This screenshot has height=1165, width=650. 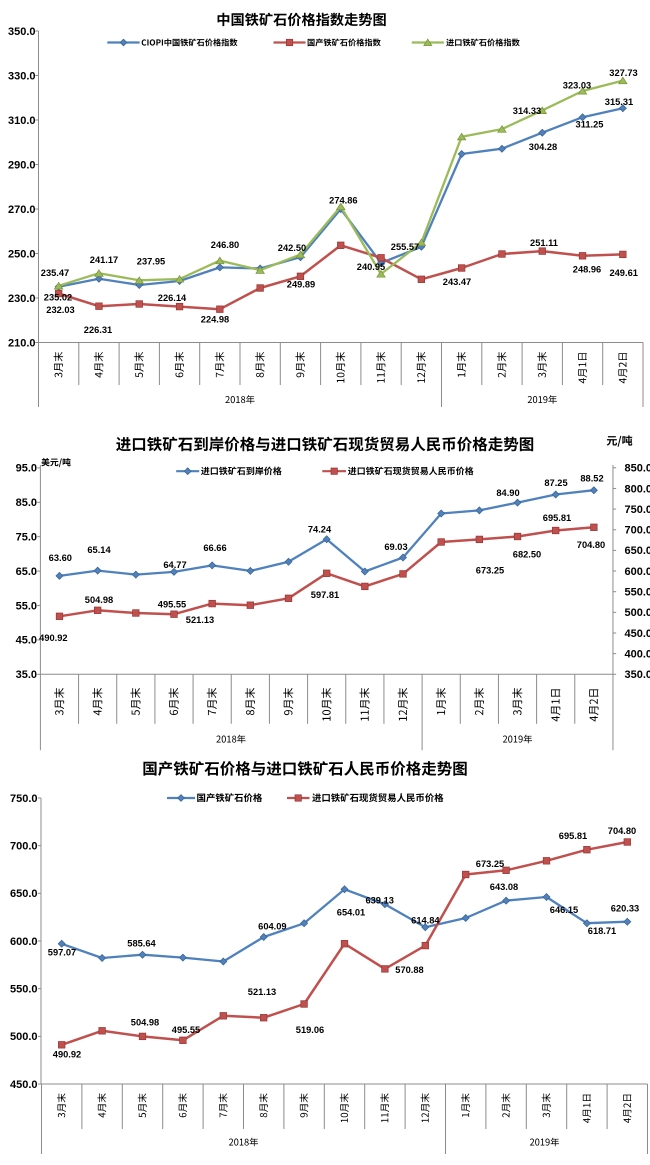 I want to click on svg-text: 84.90, so click(x=507, y=493).